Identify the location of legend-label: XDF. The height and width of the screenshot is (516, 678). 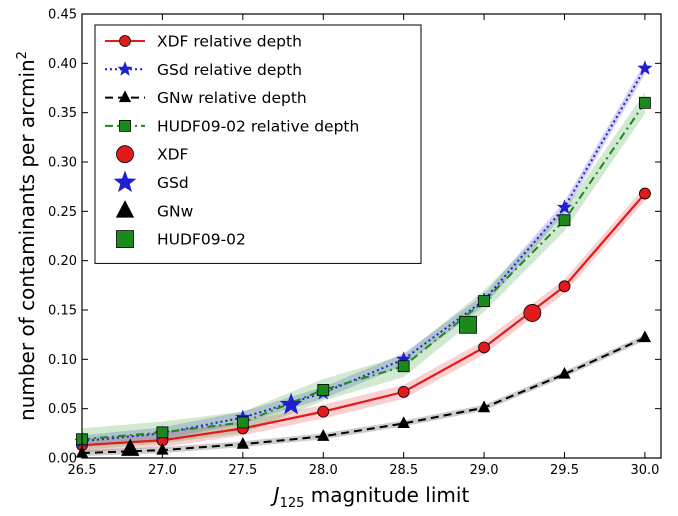
(173, 155).